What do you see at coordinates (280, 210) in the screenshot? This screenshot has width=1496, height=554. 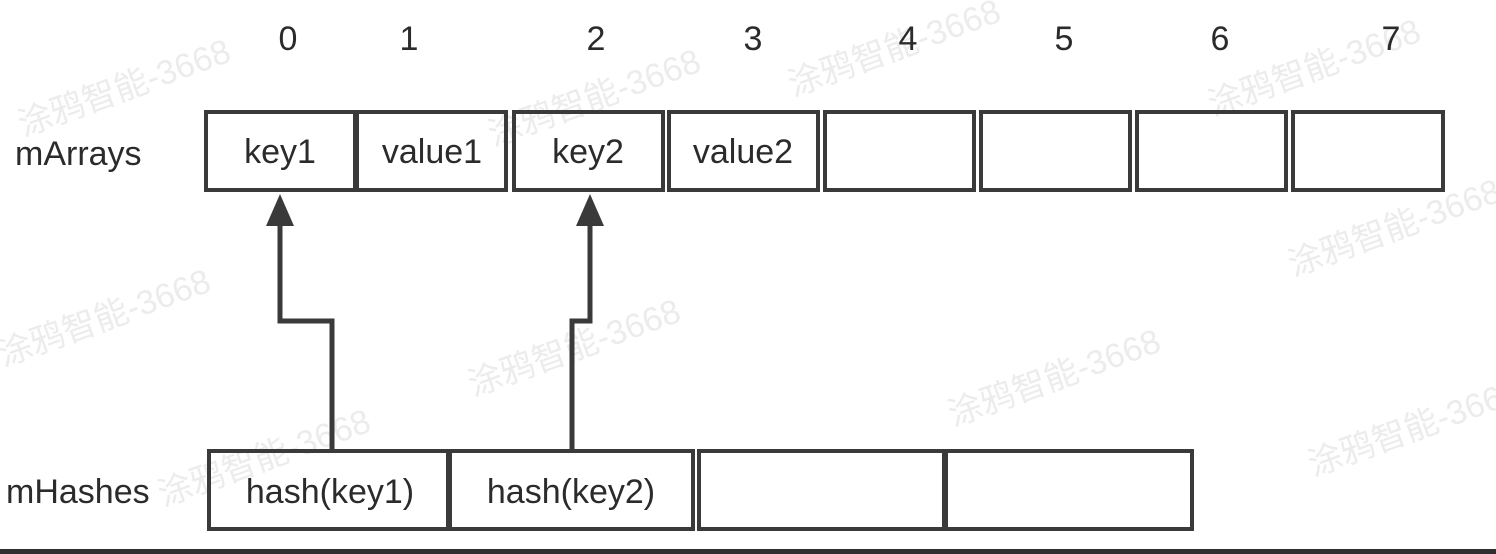 I see `arrow-head-key1` at bounding box center [280, 210].